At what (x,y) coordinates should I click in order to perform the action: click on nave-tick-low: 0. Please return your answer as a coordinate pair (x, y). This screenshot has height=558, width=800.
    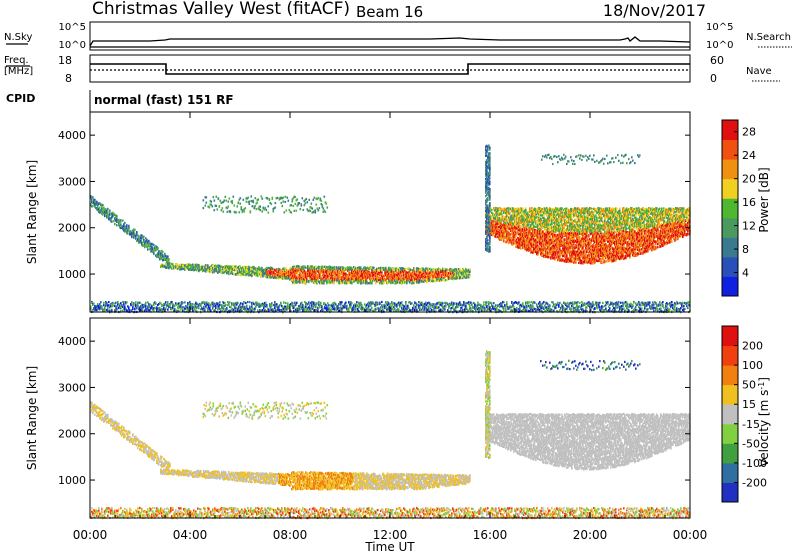
    Looking at the image, I should click on (713, 78).